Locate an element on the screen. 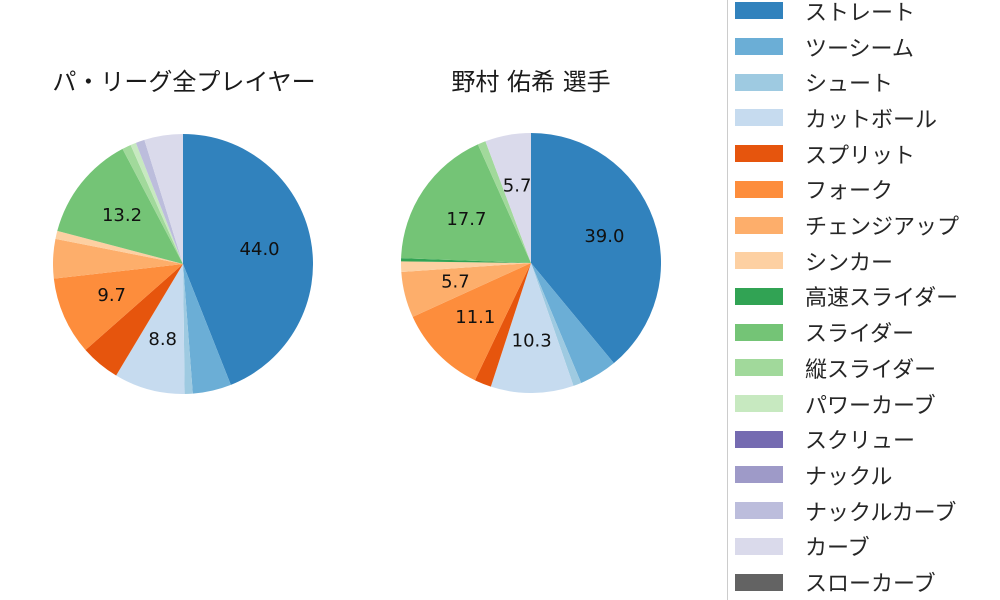  legend-item-straight: ストレート is located at coordinates (864, 14).